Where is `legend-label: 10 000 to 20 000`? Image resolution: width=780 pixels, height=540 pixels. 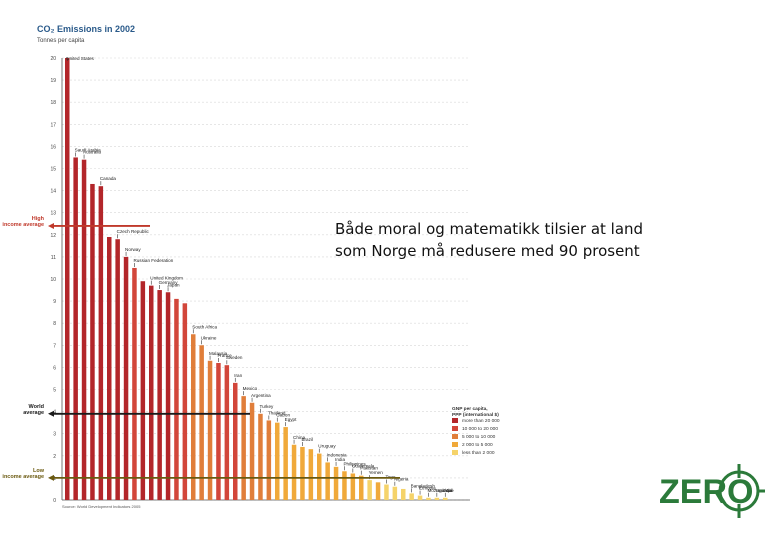
legend-label: 10 000 to 20 000 is located at coordinates (480, 429).